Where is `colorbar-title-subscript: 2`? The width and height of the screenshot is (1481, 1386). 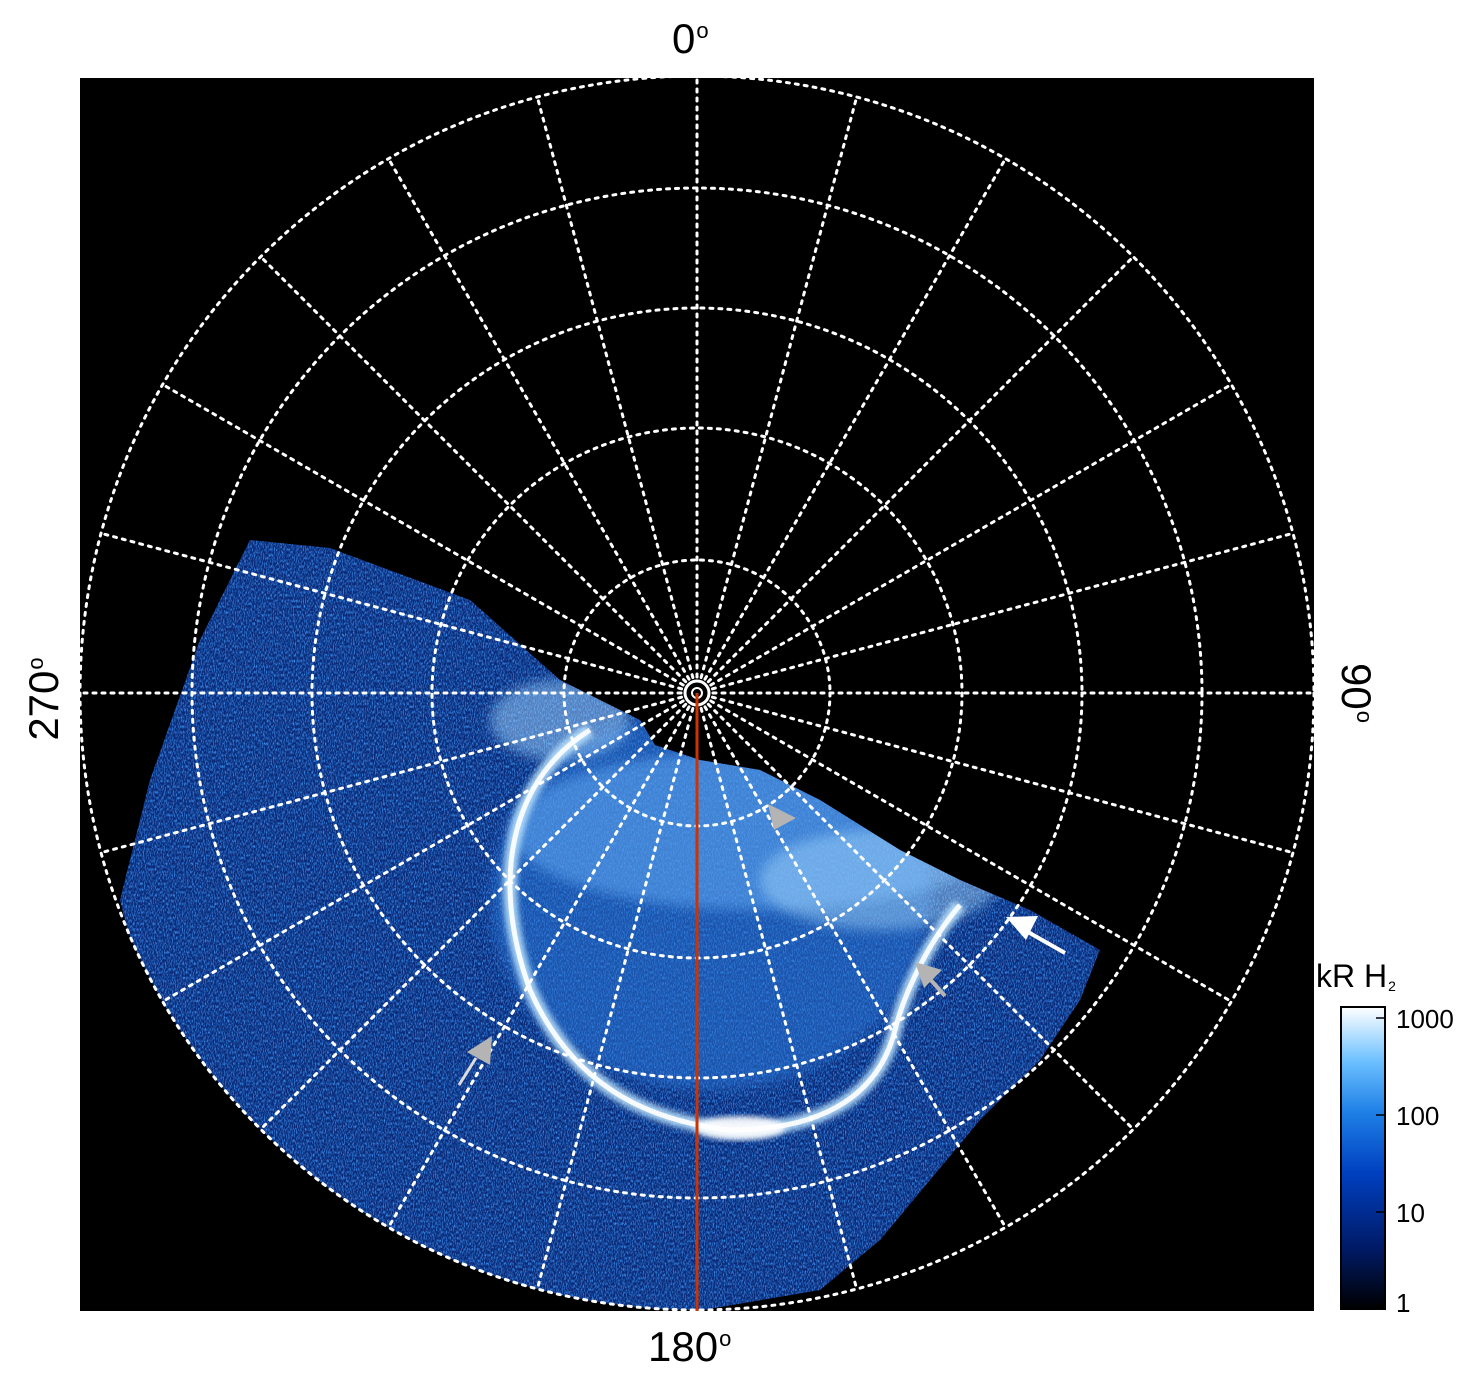
colorbar-title-subscript: 2 is located at coordinates (1392, 986).